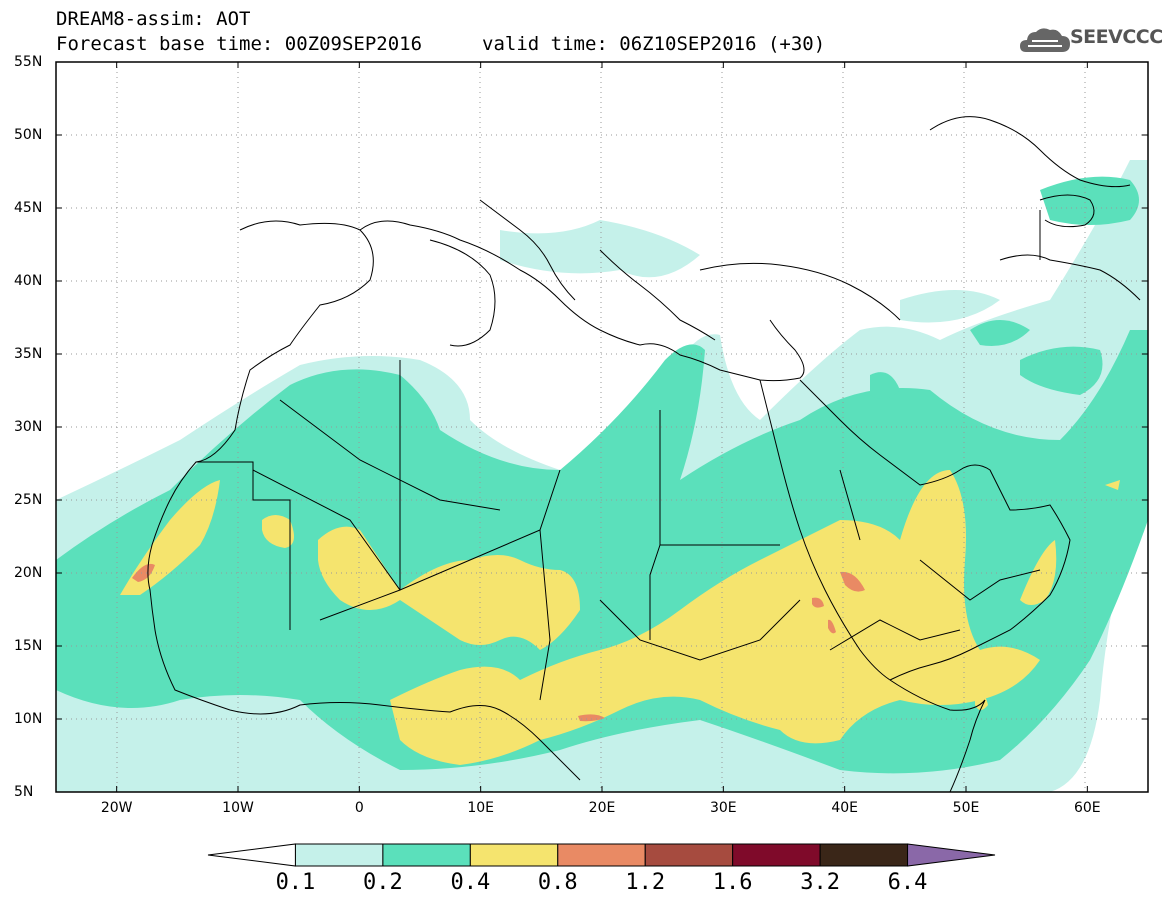  What do you see at coordinates (28, 573) in the screenshot?
I see `y-tick-label: 20N` at bounding box center [28, 573].